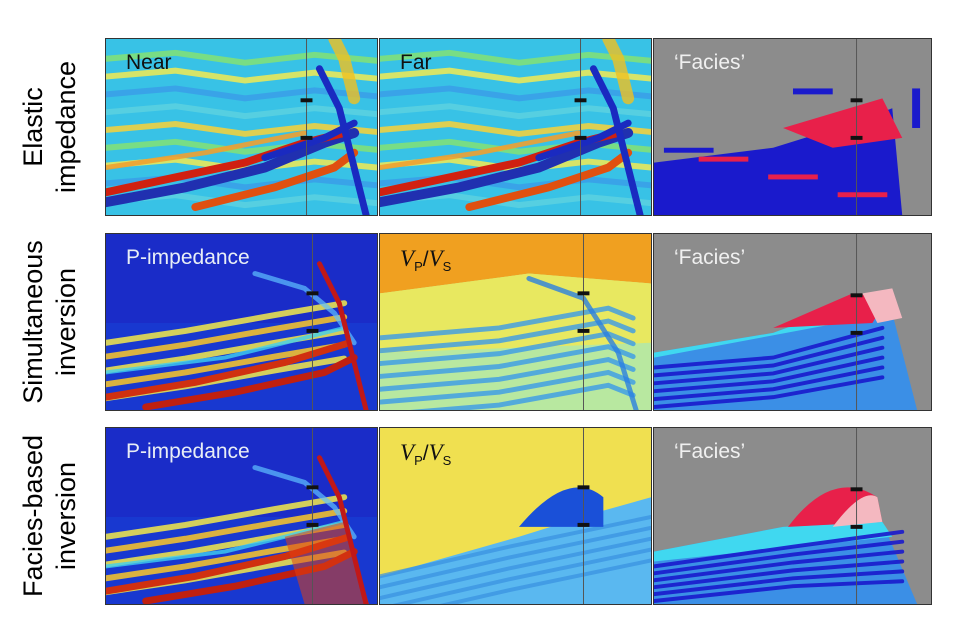 The height and width of the screenshot is (637, 955). I want to click on seismic-image-near, so click(241, 127).